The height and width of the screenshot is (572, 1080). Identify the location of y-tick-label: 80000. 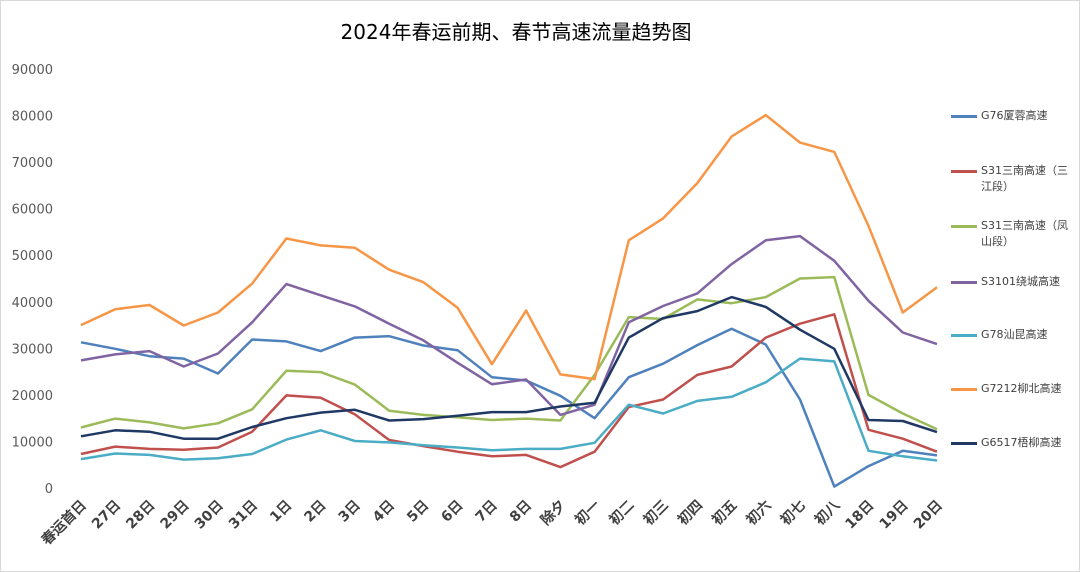
(32, 117).